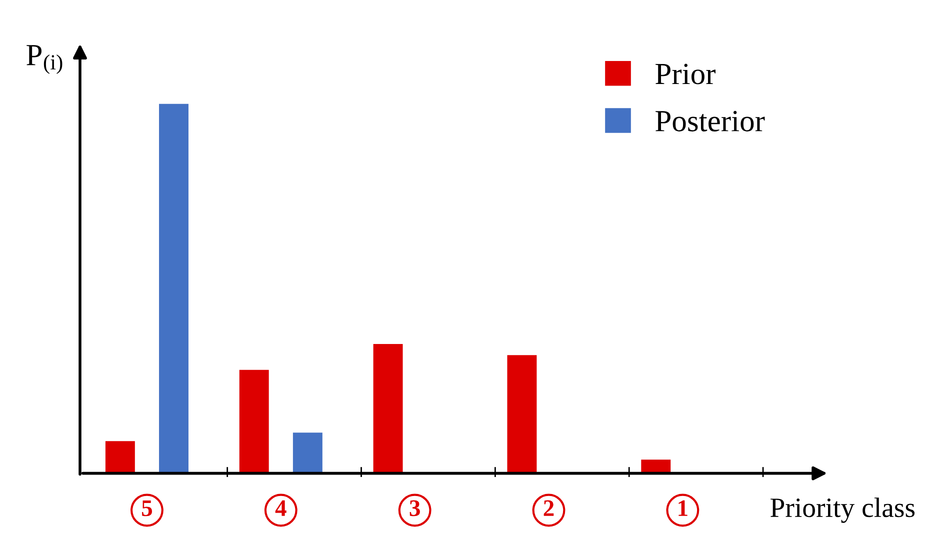 This screenshot has width=934, height=542. Describe the element at coordinates (683, 508) in the screenshot. I see `x-tick-label: 1` at that location.